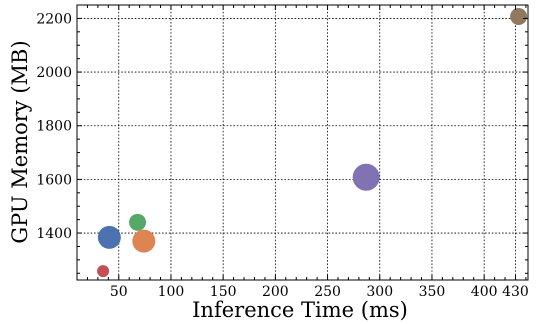  I want to click on x-tick-label: 200, so click(275, 292).